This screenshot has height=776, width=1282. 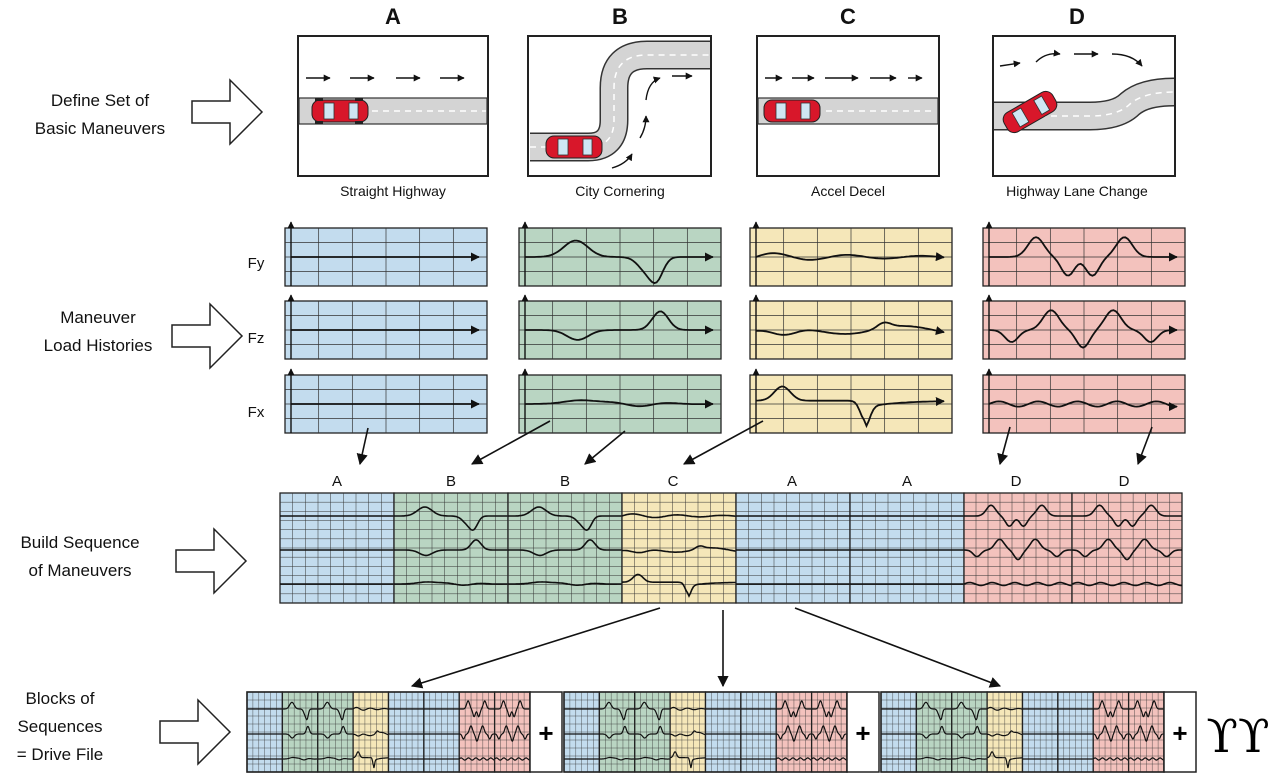 What do you see at coordinates (605, 447) in the screenshot?
I see `connector-arrow-b2` at bounding box center [605, 447].